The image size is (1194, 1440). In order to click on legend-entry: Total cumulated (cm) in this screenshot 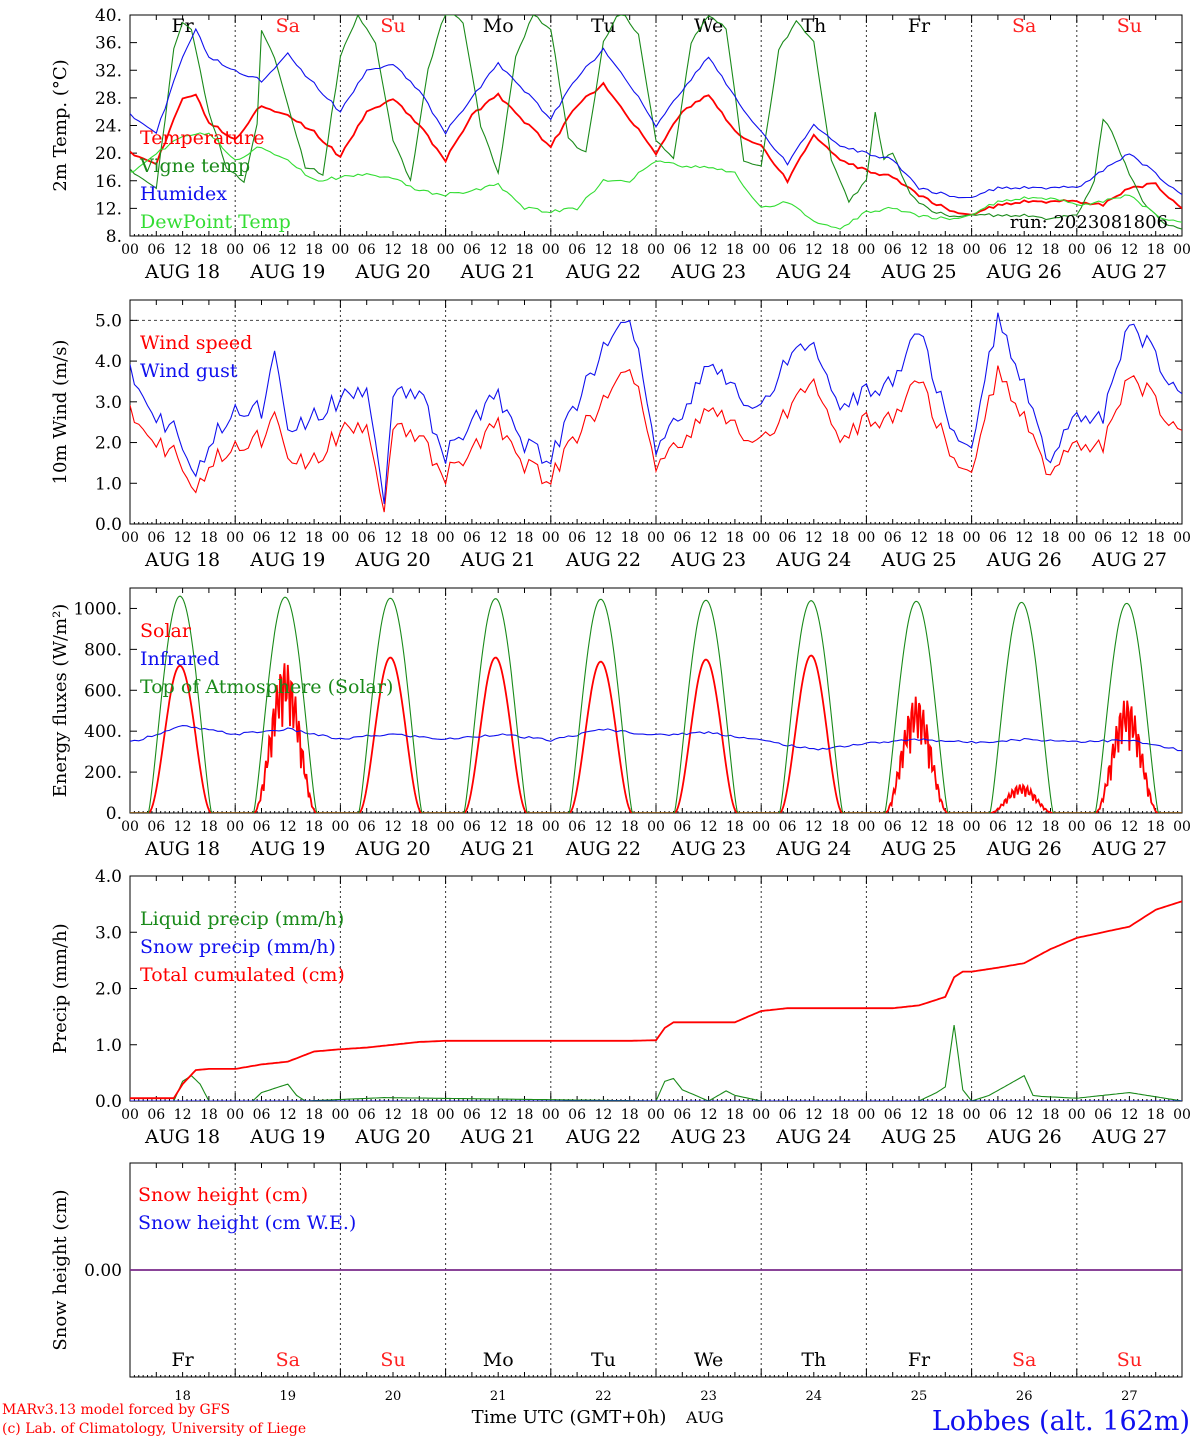, I will do `click(242, 975)`.